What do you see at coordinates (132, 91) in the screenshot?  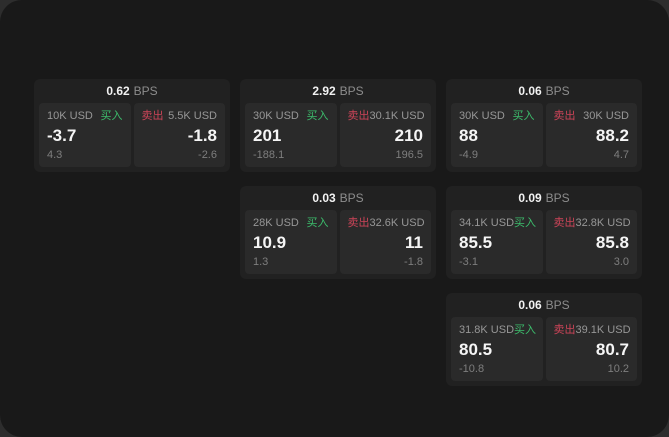 I see `bps-header: 0.62 BPS` at bounding box center [132, 91].